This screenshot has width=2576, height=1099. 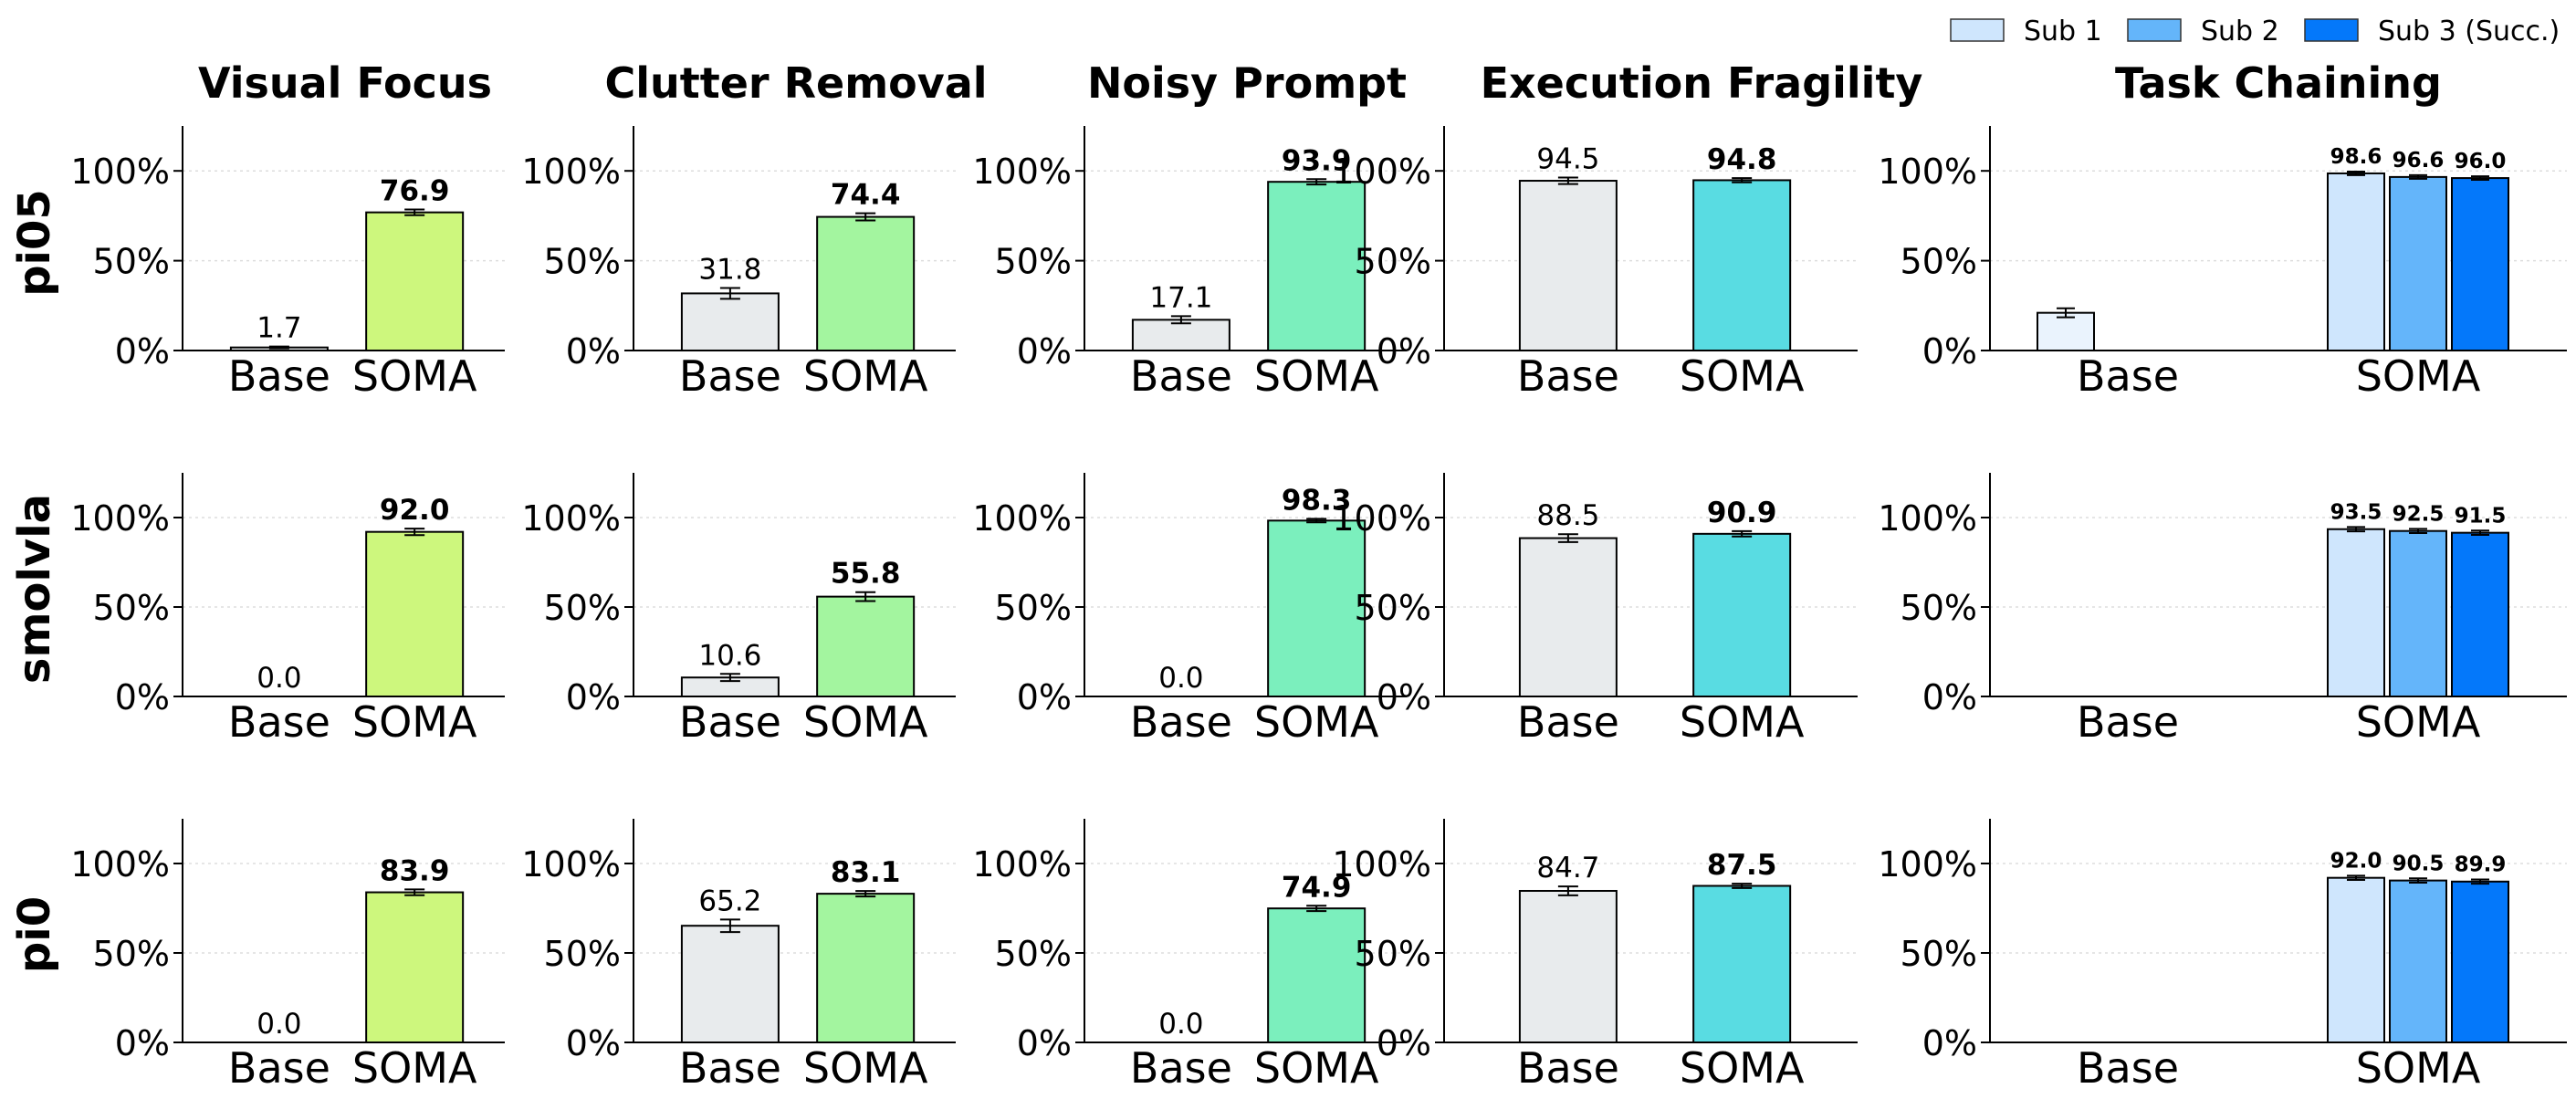 I want to click on bar-soma-sub2, so click(x=2418, y=613).